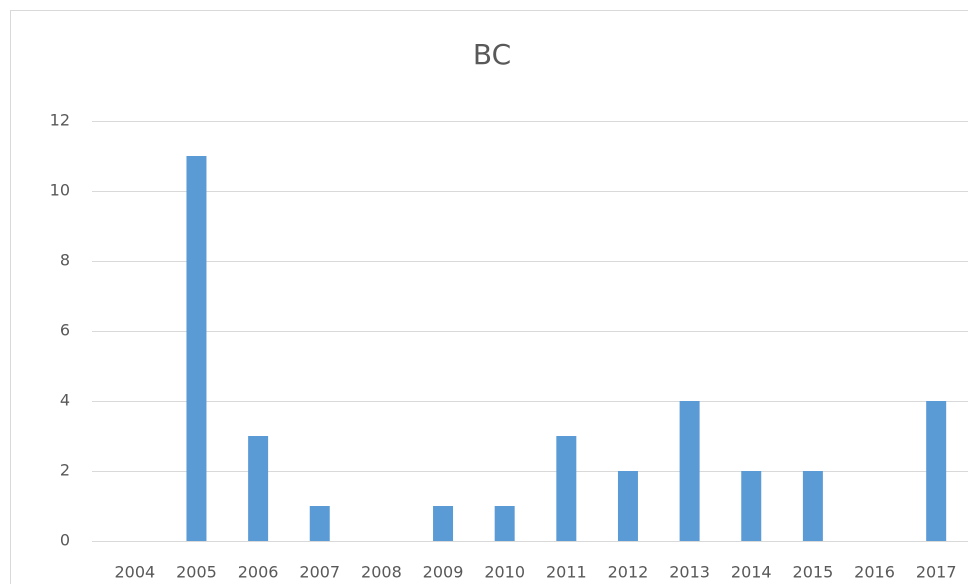 The width and height of the screenshot is (968, 584). I want to click on x-tick-label: 2005, so click(196, 572).